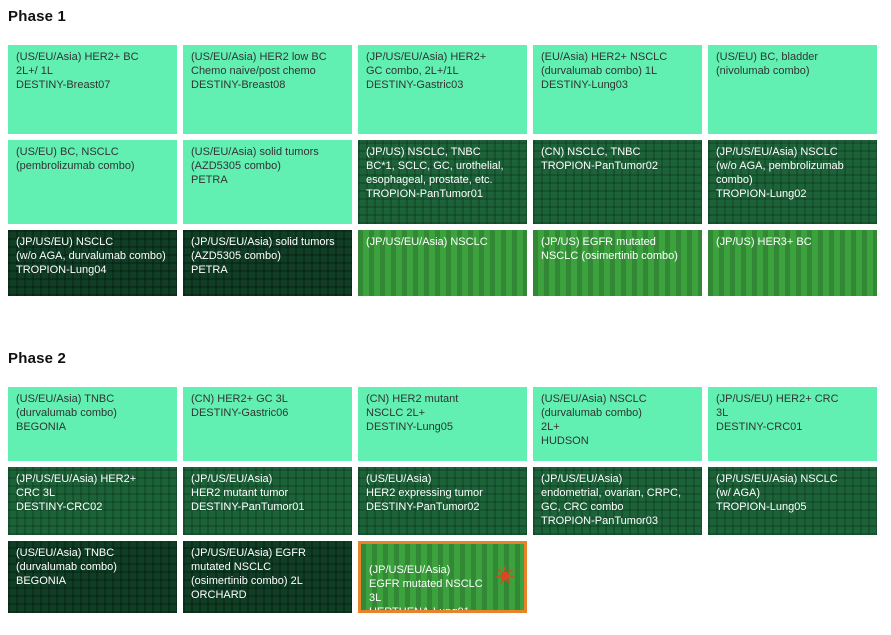 The height and width of the screenshot is (635, 891). What do you see at coordinates (37, 16) in the screenshot?
I see `phase1-heading: Phase 1` at bounding box center [37, 16].